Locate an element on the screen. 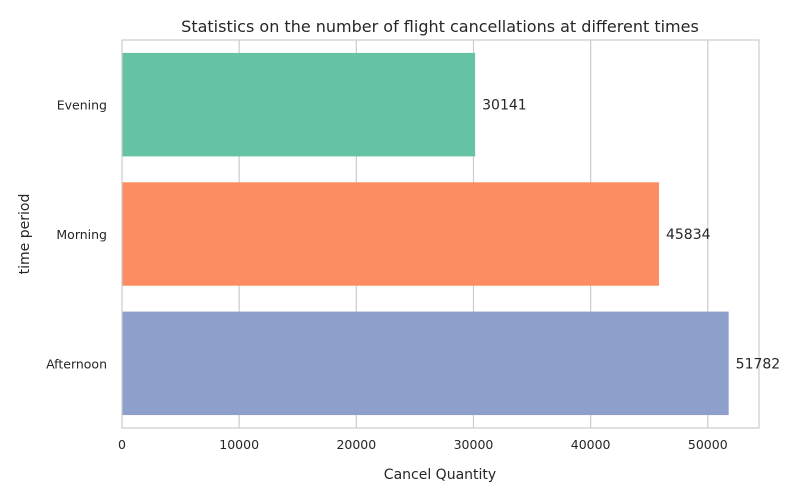 Image resolution: width=800 pixels, height=504 pixels. x-tick-label: 30000 is located at coordinates (474, 444).